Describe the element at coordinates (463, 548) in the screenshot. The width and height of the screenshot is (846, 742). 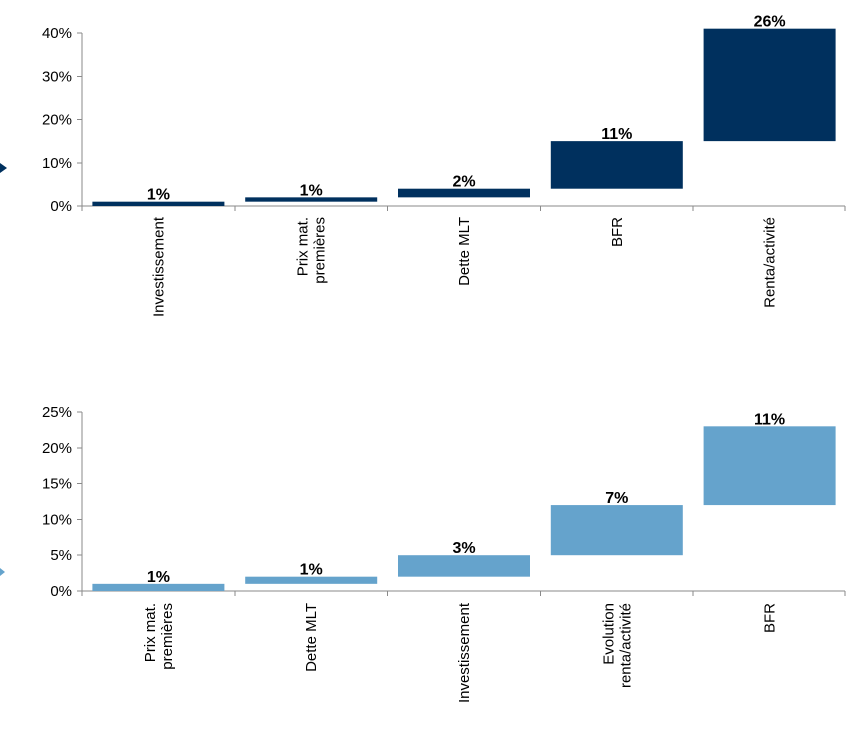
I see `data-label: 3%` at that location.